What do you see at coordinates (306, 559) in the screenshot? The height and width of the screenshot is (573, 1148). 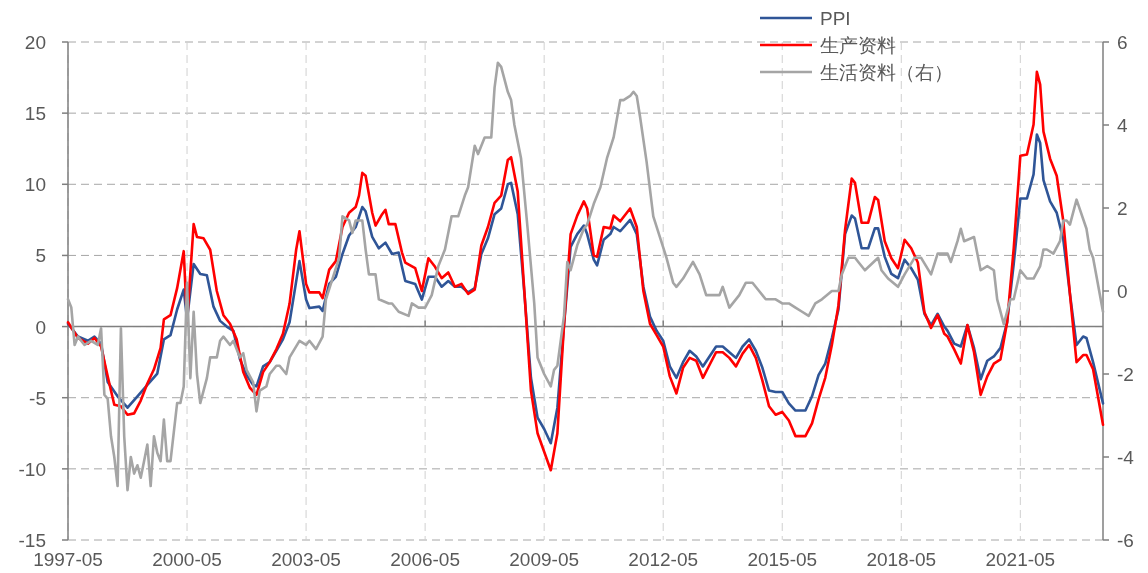 I see `x-tick-label: 2003-05` at bounding box center [306, 559].